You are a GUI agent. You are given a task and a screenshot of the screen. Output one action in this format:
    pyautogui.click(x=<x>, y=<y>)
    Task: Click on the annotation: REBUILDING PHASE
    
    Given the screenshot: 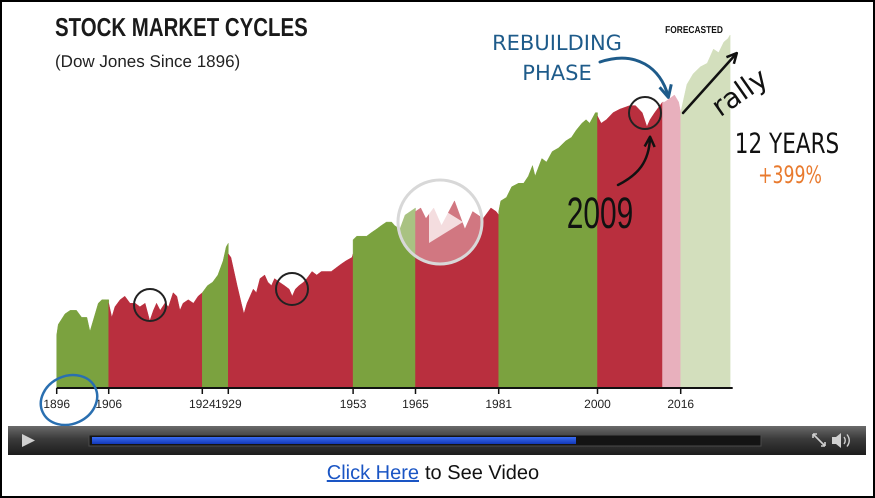 What is the action you would take?
    pyautogui.click(x=557, y=58)
    